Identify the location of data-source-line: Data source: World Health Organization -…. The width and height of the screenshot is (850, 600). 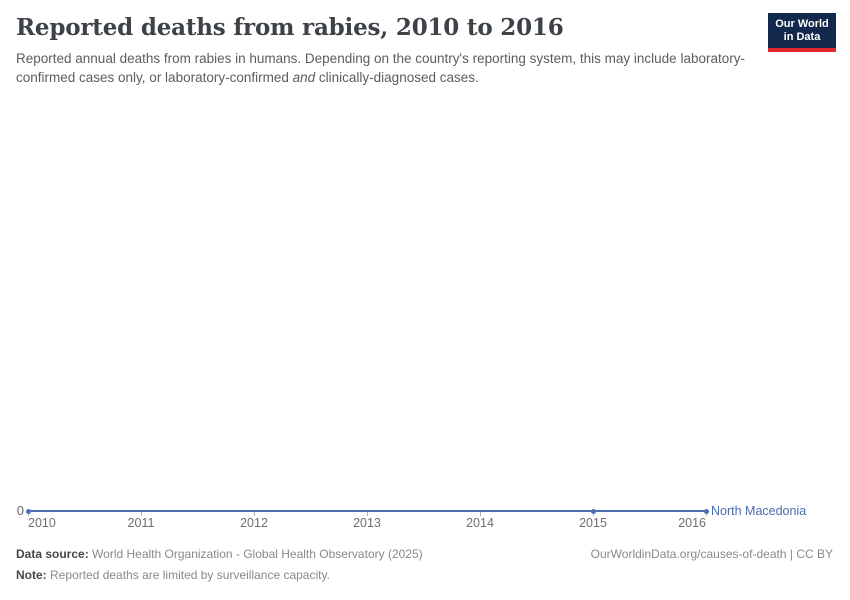
(424, 554).